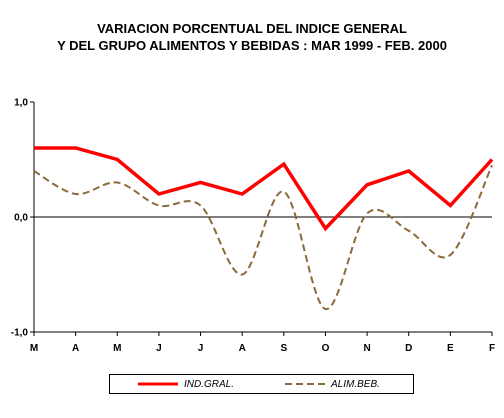 The height and width of the screenshot is (418, 504). What do you see at coordinates (20, 333) in the screenshot?
I see `y-tick-label: -1,0` at bounding box center [20, 333].